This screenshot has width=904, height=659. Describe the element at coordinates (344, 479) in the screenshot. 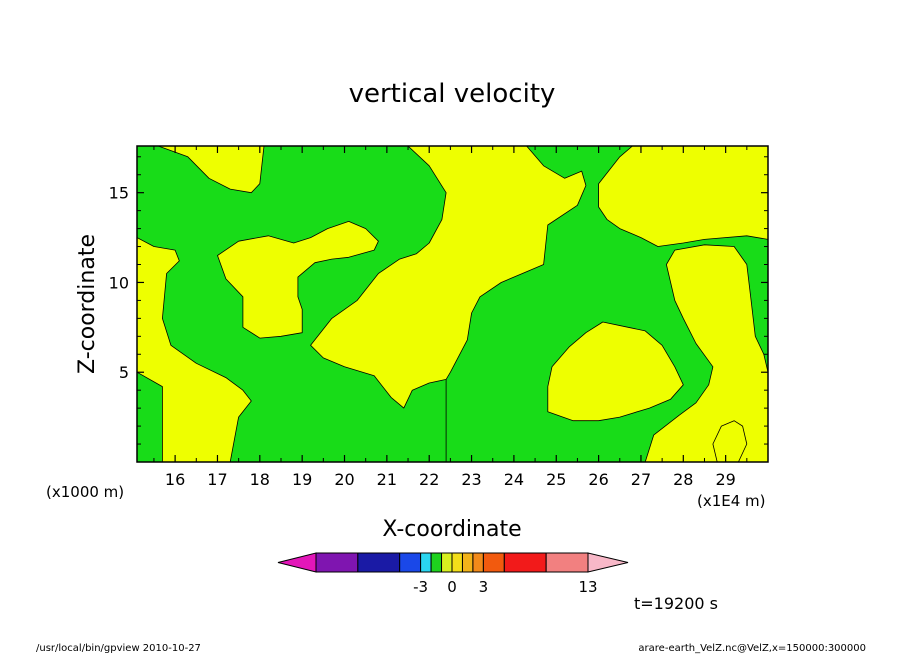

I see `x-tick-label: 20` at that location.